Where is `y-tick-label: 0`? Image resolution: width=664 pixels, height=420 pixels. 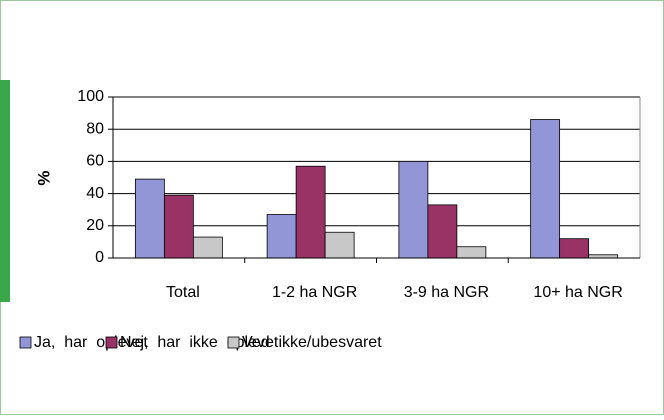 y-tick-label: 0 is located at coordinates (99, 257).